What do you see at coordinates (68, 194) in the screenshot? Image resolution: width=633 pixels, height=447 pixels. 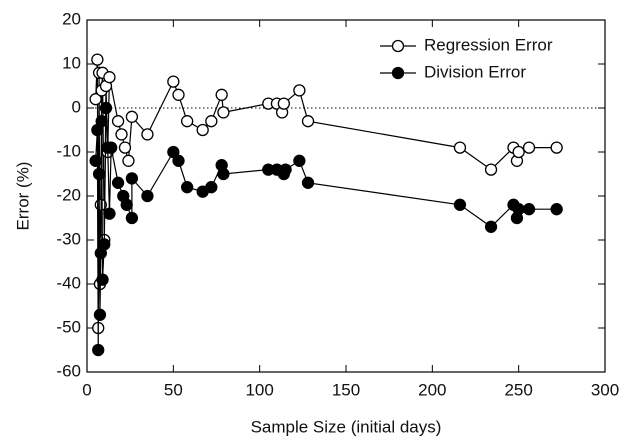 I see `y-tick-label: -20` at bounding box center [68, 194].